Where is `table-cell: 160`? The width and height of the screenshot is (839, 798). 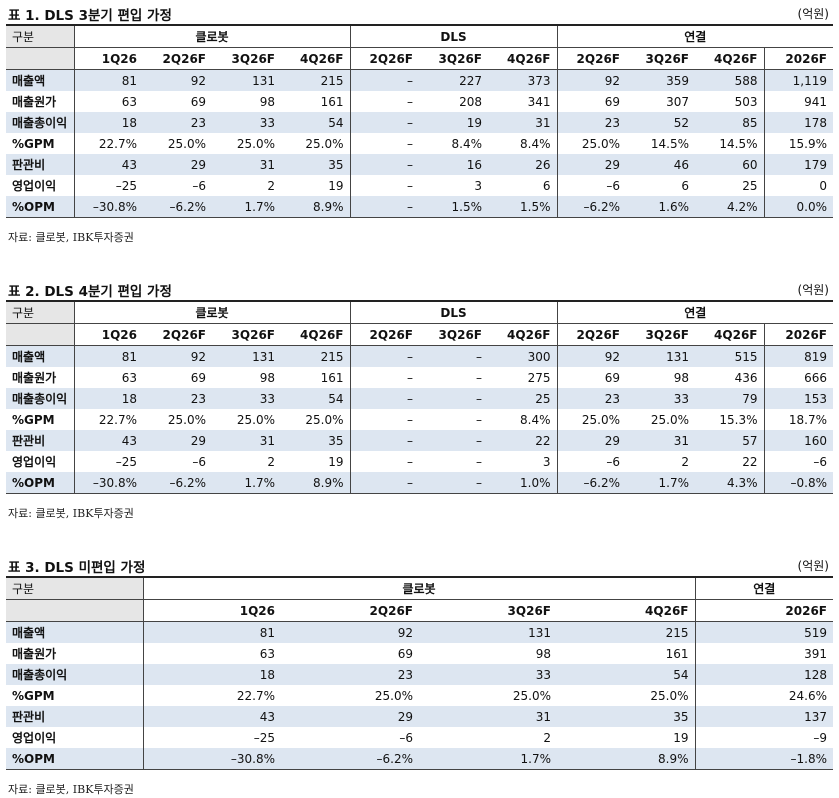 table-cell: 160 is located at coordinates (798, 440).